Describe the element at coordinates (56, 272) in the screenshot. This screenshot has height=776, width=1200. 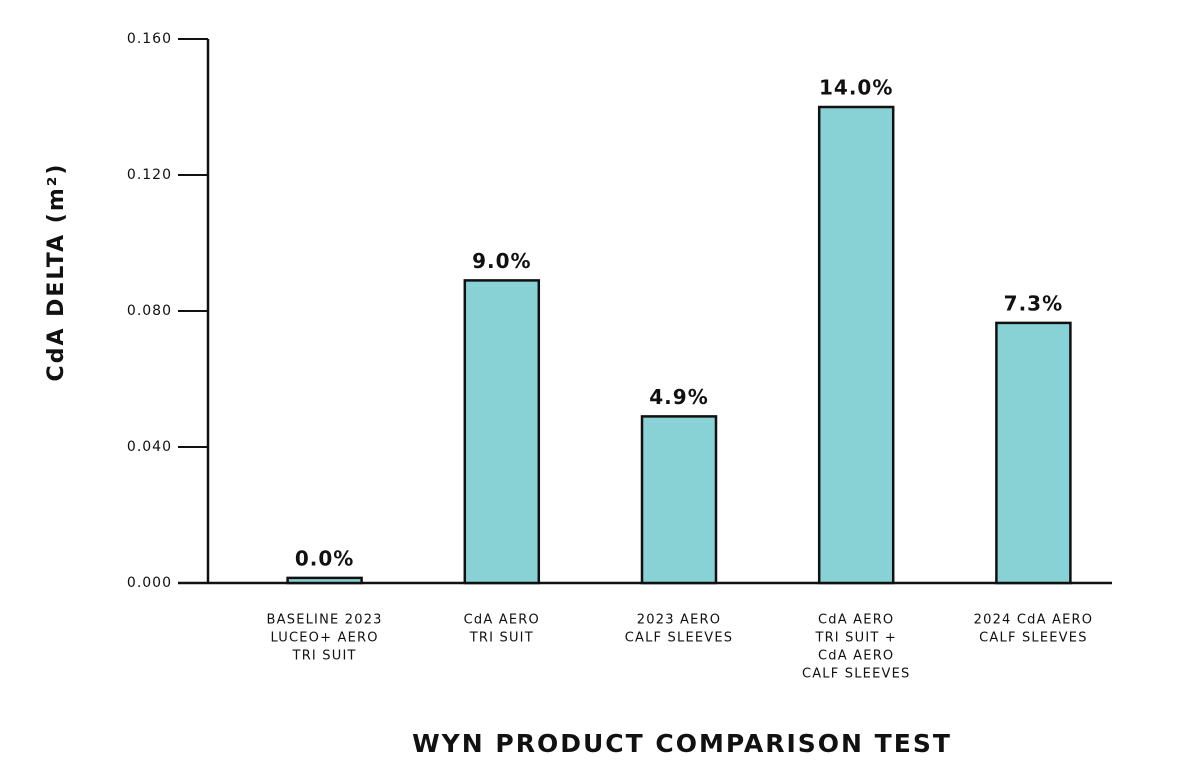
I see `y-axis-label: CdA DELTA (m²)` at that location.